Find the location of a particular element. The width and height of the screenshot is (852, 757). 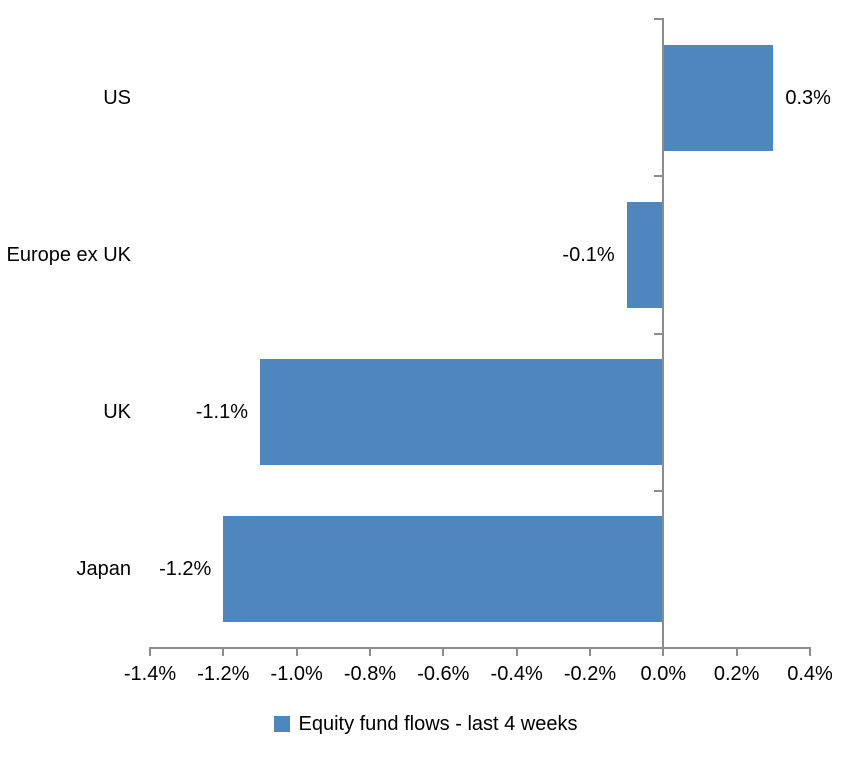

bar-uk is located at coordinates (462, 412).